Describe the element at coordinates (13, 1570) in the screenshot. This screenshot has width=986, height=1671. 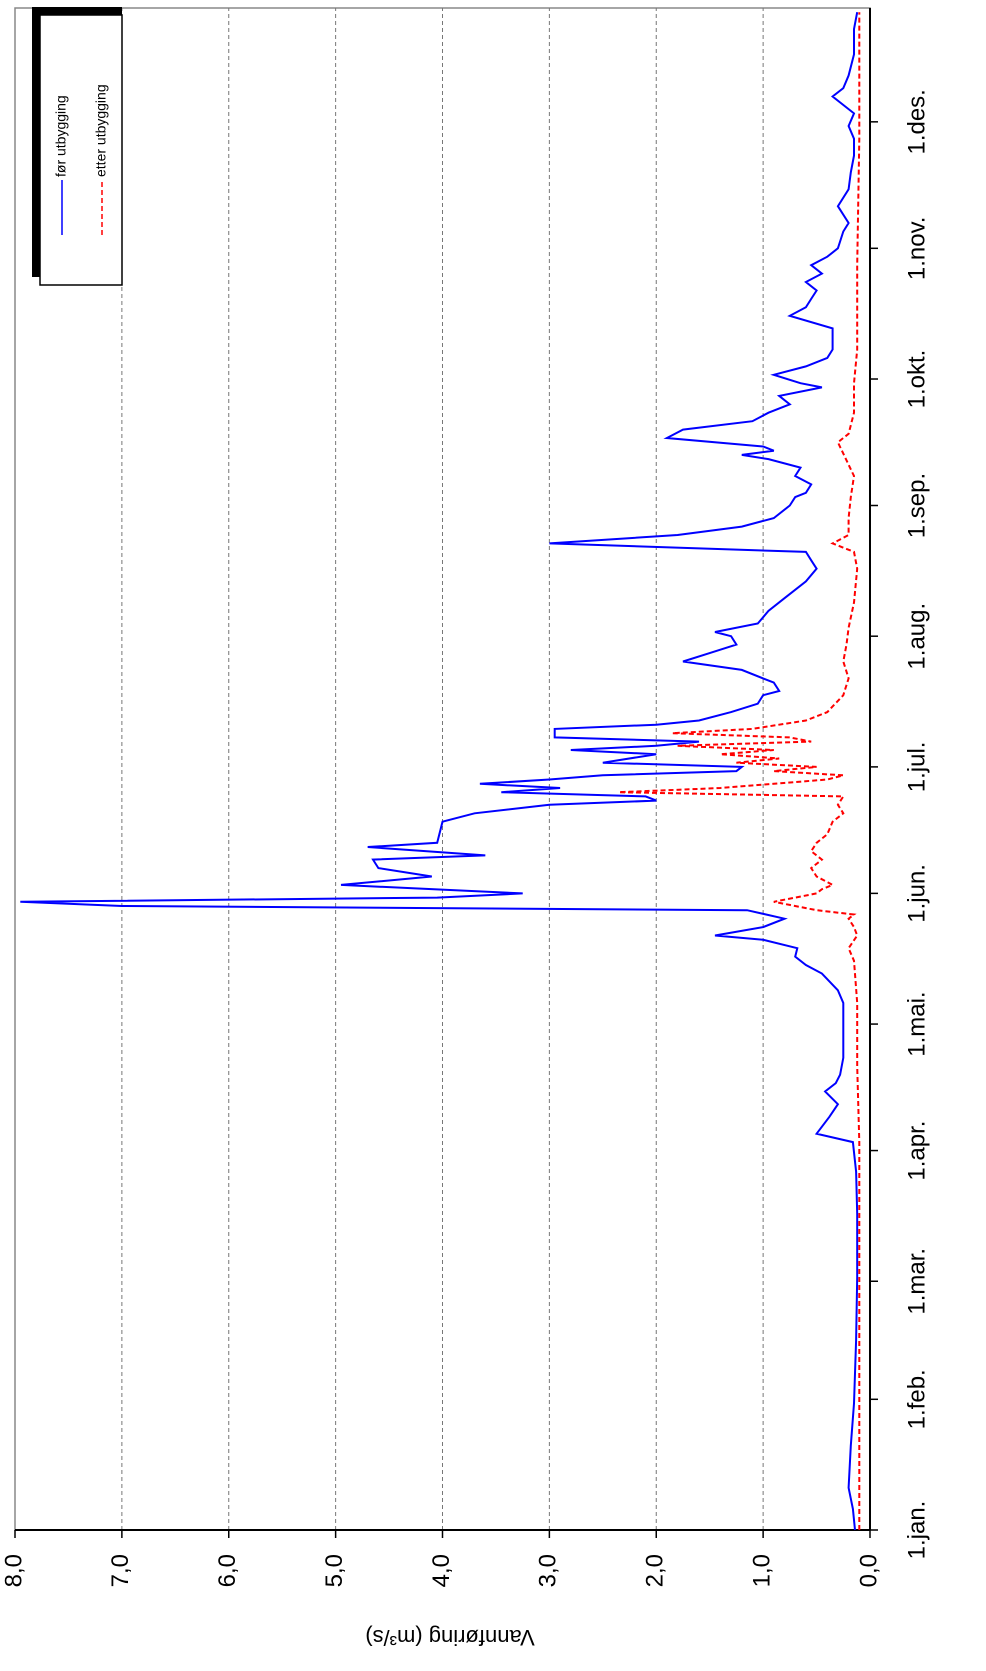
I see `y-tick-label: 8,0` at that location.